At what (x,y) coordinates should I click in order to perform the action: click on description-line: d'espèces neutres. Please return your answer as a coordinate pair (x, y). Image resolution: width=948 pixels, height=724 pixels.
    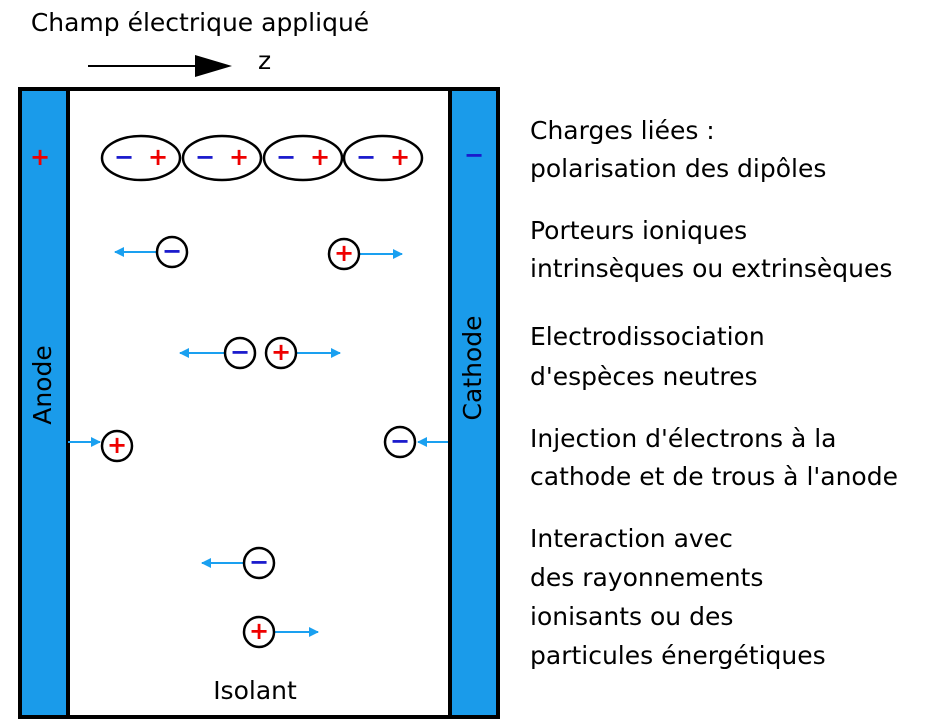
    Looking at the image, I should click on (644, 376).